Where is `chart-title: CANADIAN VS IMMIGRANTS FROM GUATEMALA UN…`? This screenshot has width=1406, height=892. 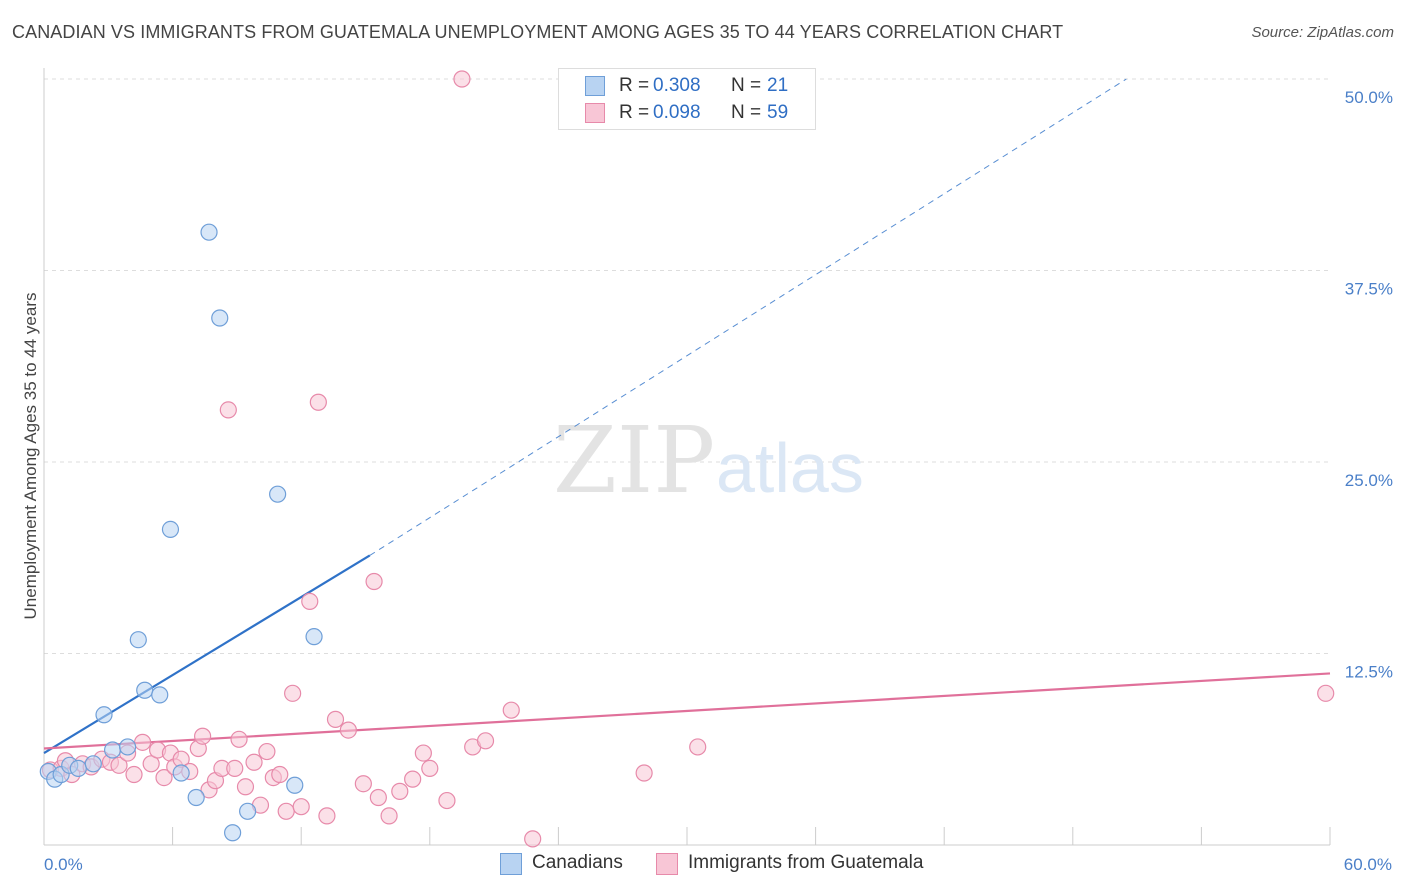 chart-title: CANADIAN VS IMMIGRANTS FROM GUATEMALA UN… is located at coordinates (538, 32).